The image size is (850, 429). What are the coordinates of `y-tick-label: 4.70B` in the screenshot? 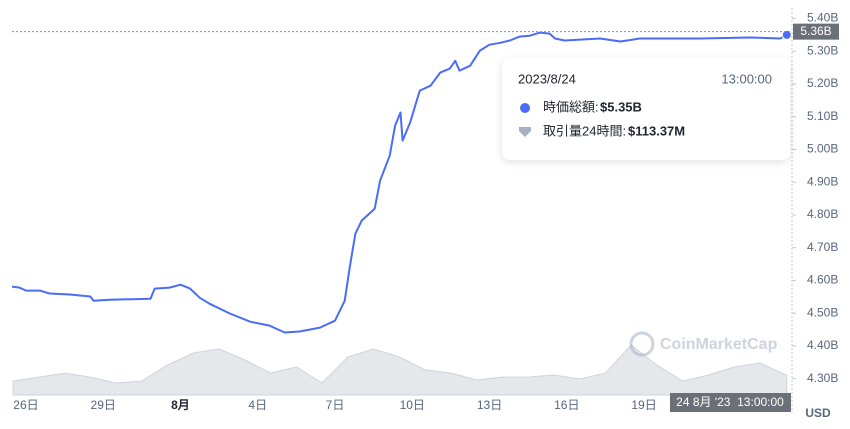 It's located at (822, 247).